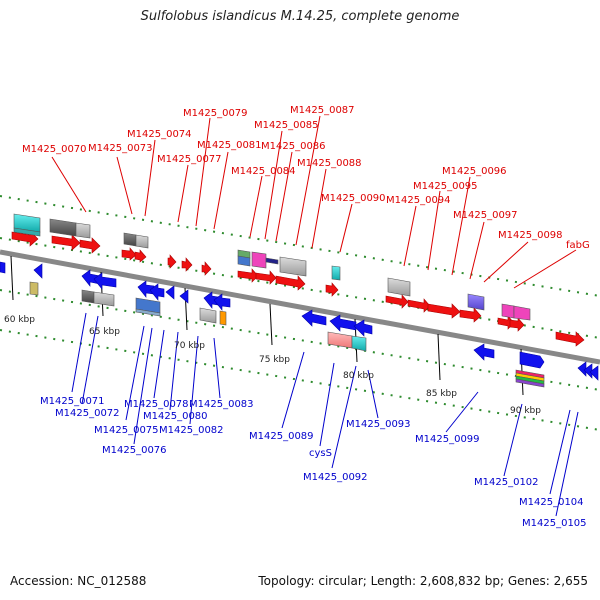  Describe the element at coordinates (474, 171) in the screenshot. I see `gene-label: M1425_0096` at that location.